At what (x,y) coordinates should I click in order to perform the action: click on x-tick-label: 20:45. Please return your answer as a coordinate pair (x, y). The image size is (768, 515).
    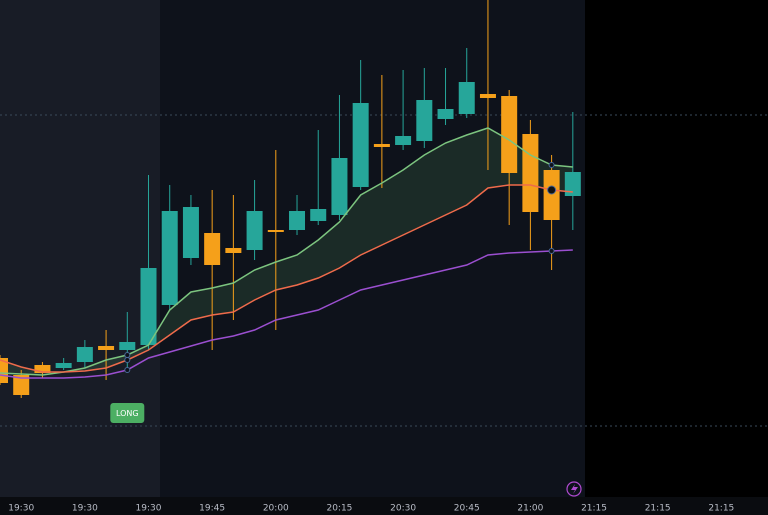
    Looking at the image, I should click on (467, 509).